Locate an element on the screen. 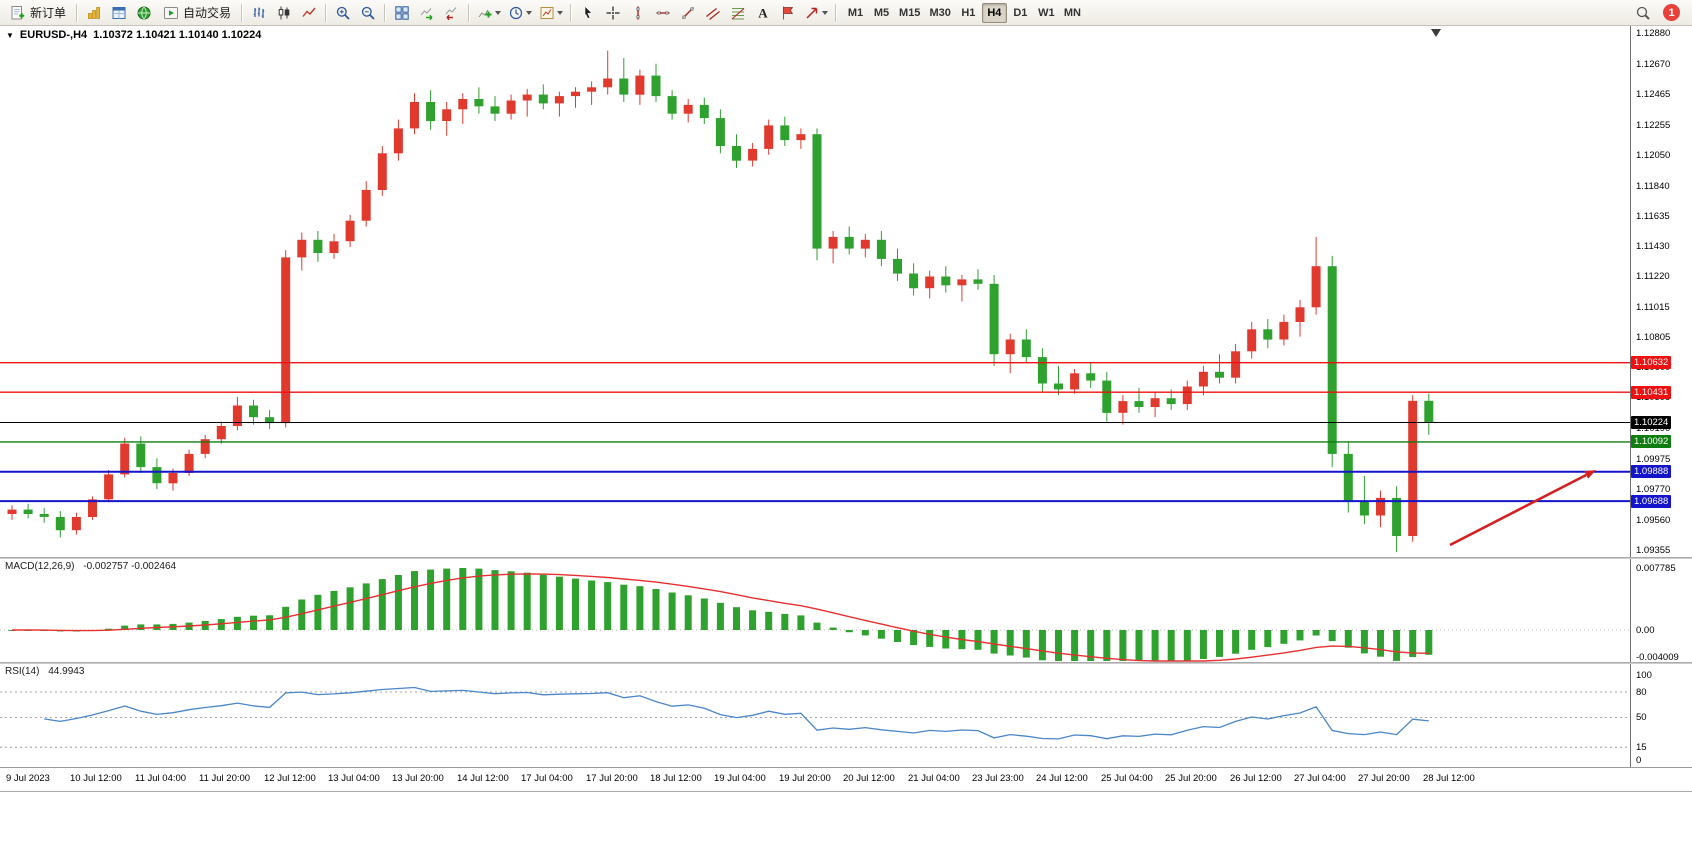  price-line-tag: 1.10224 is located at coordinates (1651, 422).